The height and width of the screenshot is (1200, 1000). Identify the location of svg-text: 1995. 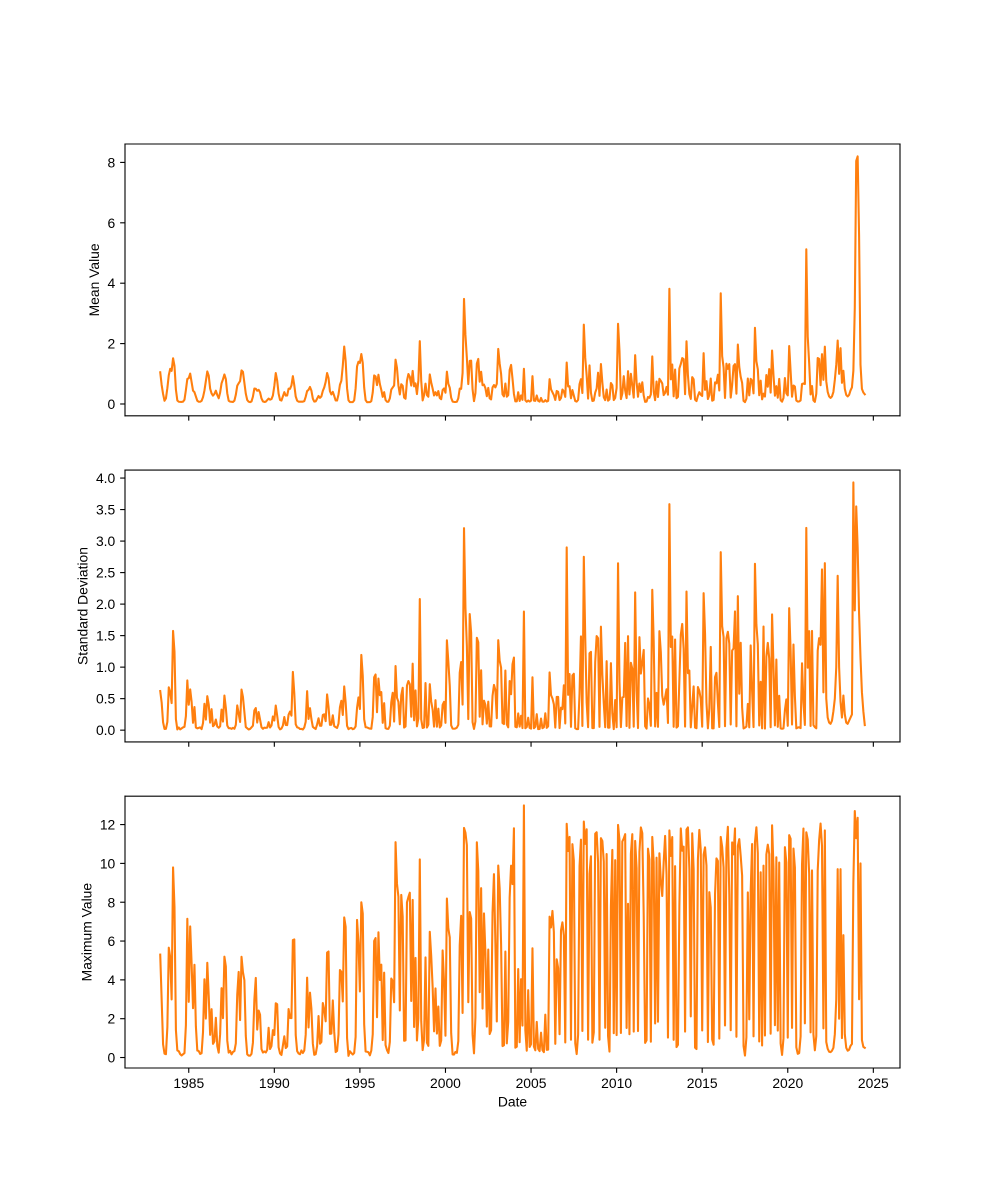
(359, 1083).